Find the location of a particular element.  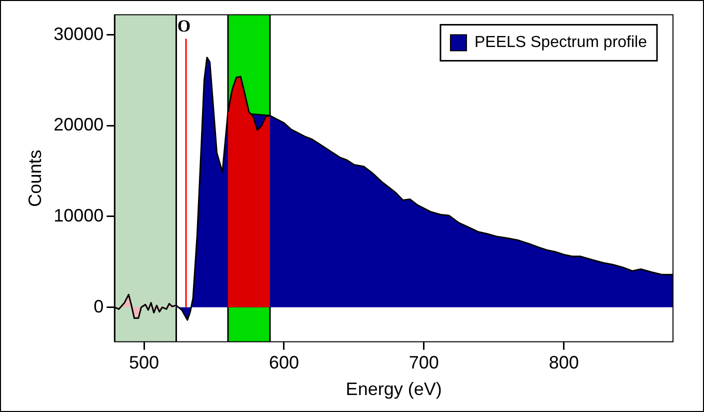

ref-line-label: O is located at coordinates (184, 26).